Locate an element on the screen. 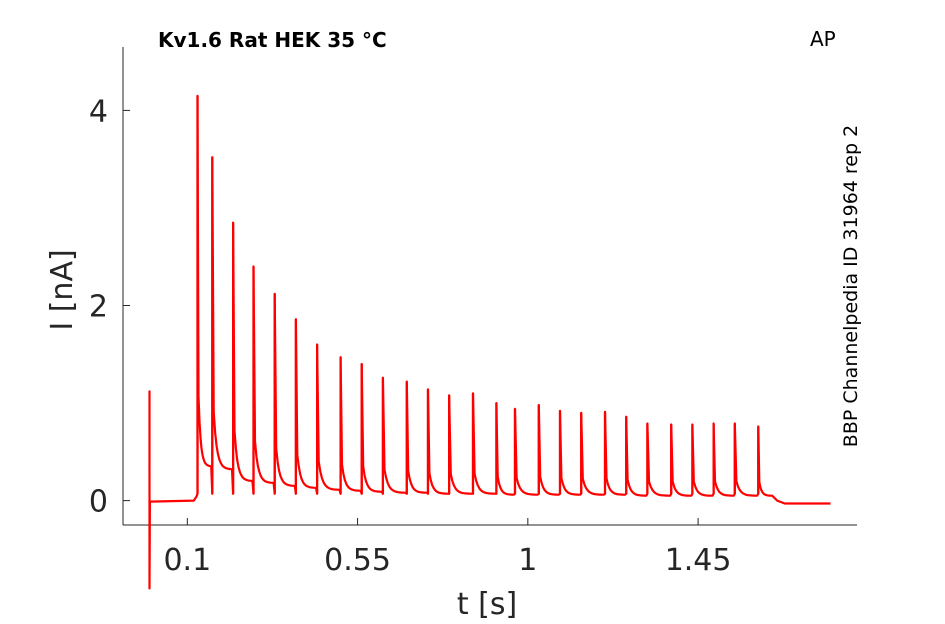  y-axis-label: I [nA] is located at coordinates (62, 289).